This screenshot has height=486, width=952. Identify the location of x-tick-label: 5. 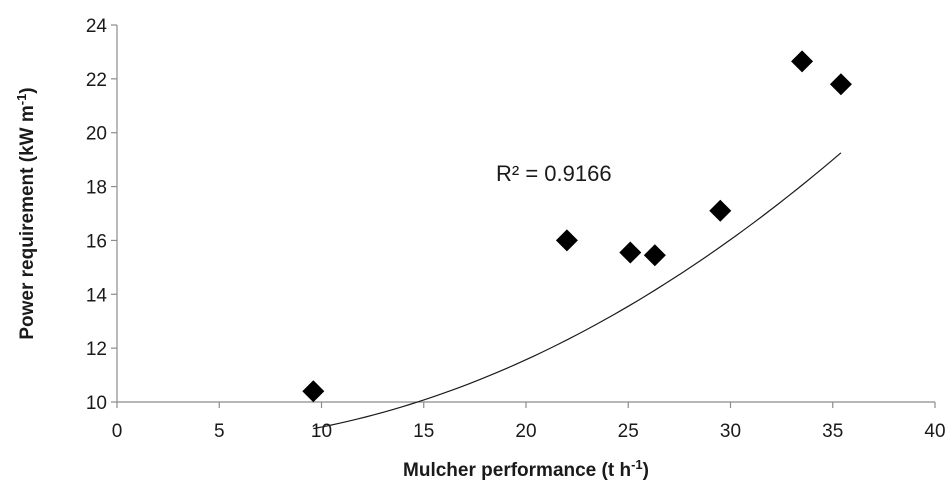
(219, 431).